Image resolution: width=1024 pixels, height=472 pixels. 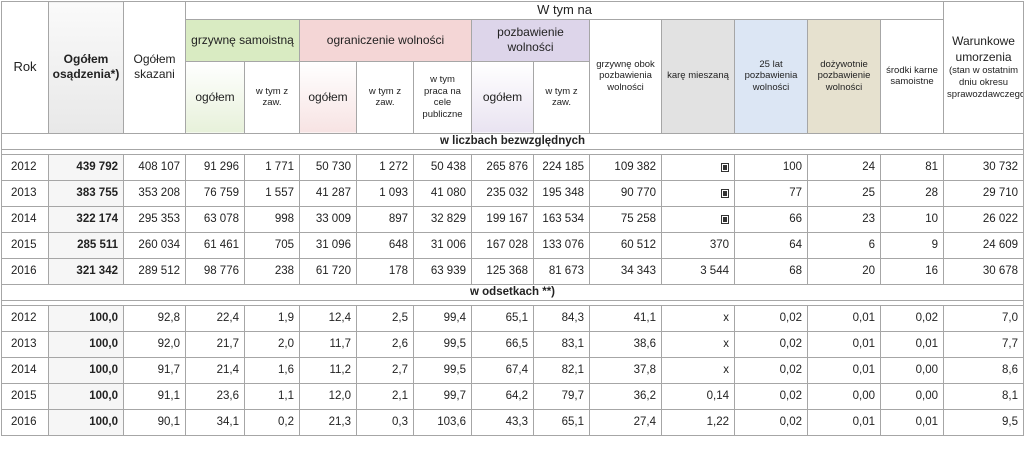 What do you see at coordinates (272, 318) in the screenshot?
I see `table-cell: 1,9` at bounding box center [272, 318].